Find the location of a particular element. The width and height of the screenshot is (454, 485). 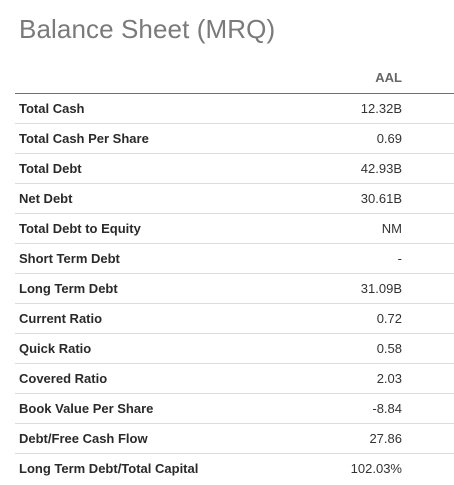

table-row: Total Debt 42.93B is located at coordinates (234, 169).